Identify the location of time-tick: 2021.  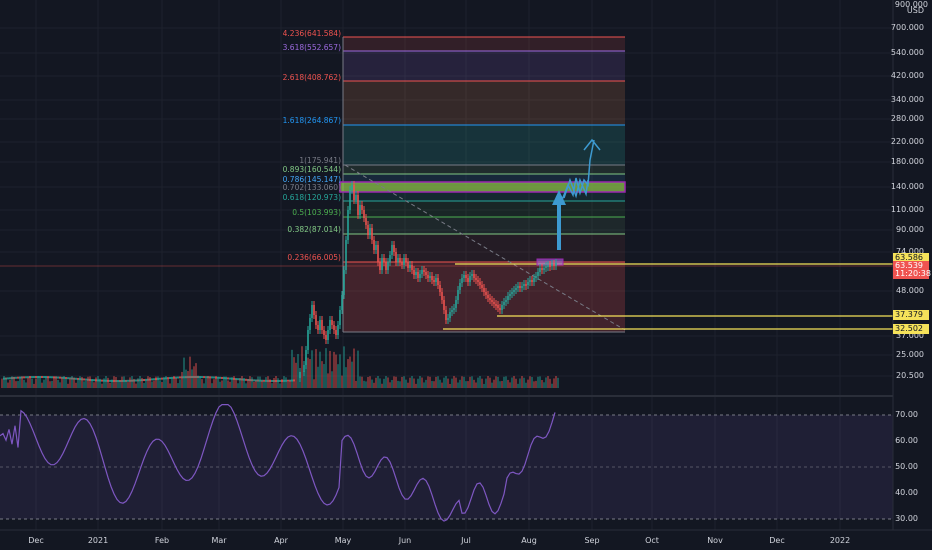
(98, 540).